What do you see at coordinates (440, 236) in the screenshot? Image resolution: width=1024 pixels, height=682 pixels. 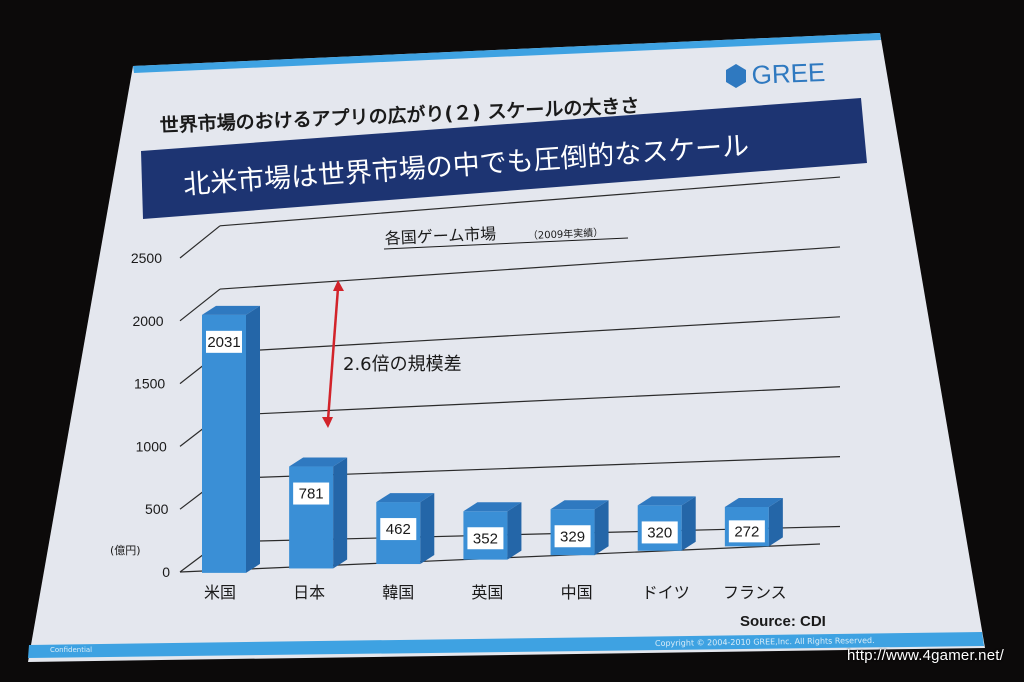 I see `chart-title: 各国ゲーム市場` at bounding box center [440, 236].